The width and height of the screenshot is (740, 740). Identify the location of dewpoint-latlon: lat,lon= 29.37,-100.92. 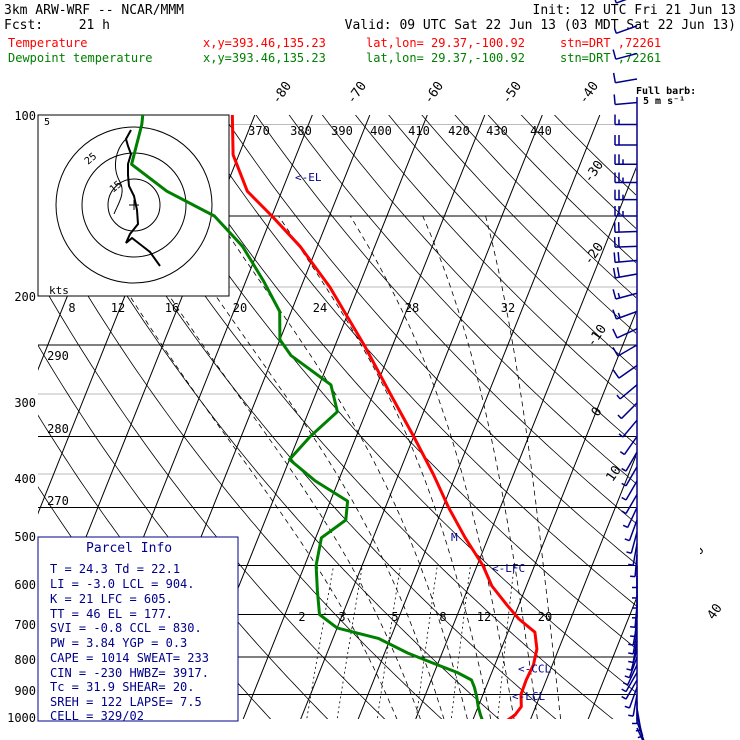
(445, 58).